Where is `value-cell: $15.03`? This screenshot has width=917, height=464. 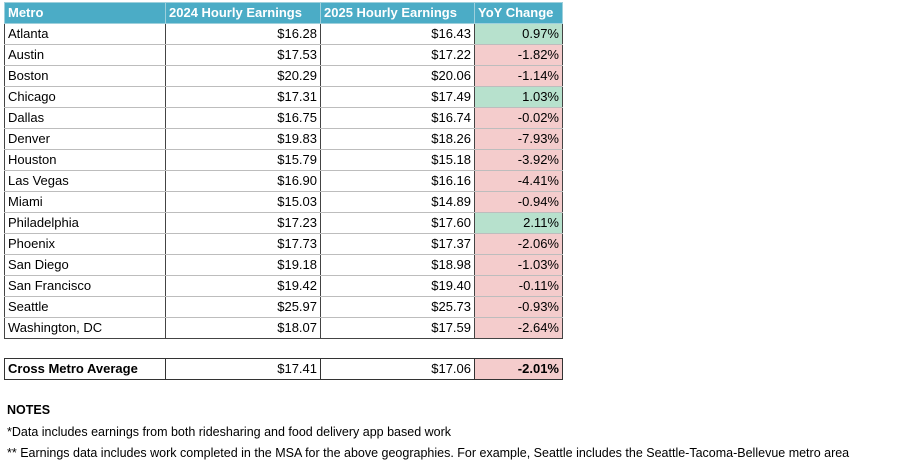 value-cell: $15.03 is located at coordinates (243, 202).